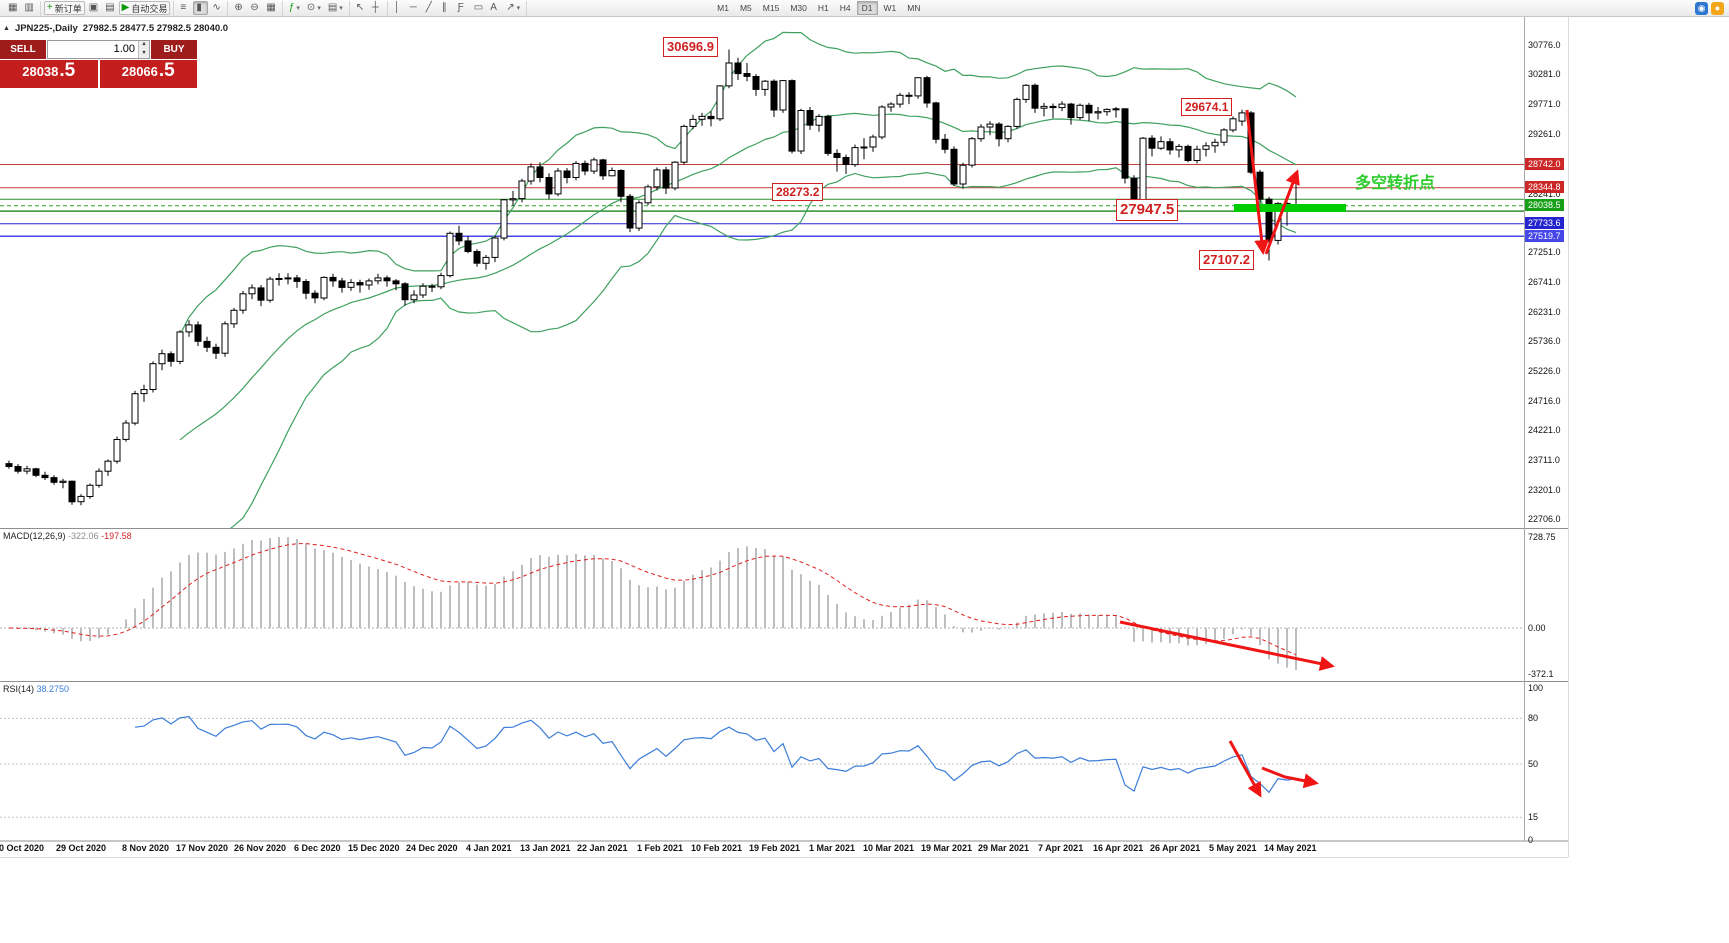 This screenshot has height=943, width=1729. Describe the element at coordinates (67, 70) in the screenshot. I see `sell-price-frac: .5` at that location.